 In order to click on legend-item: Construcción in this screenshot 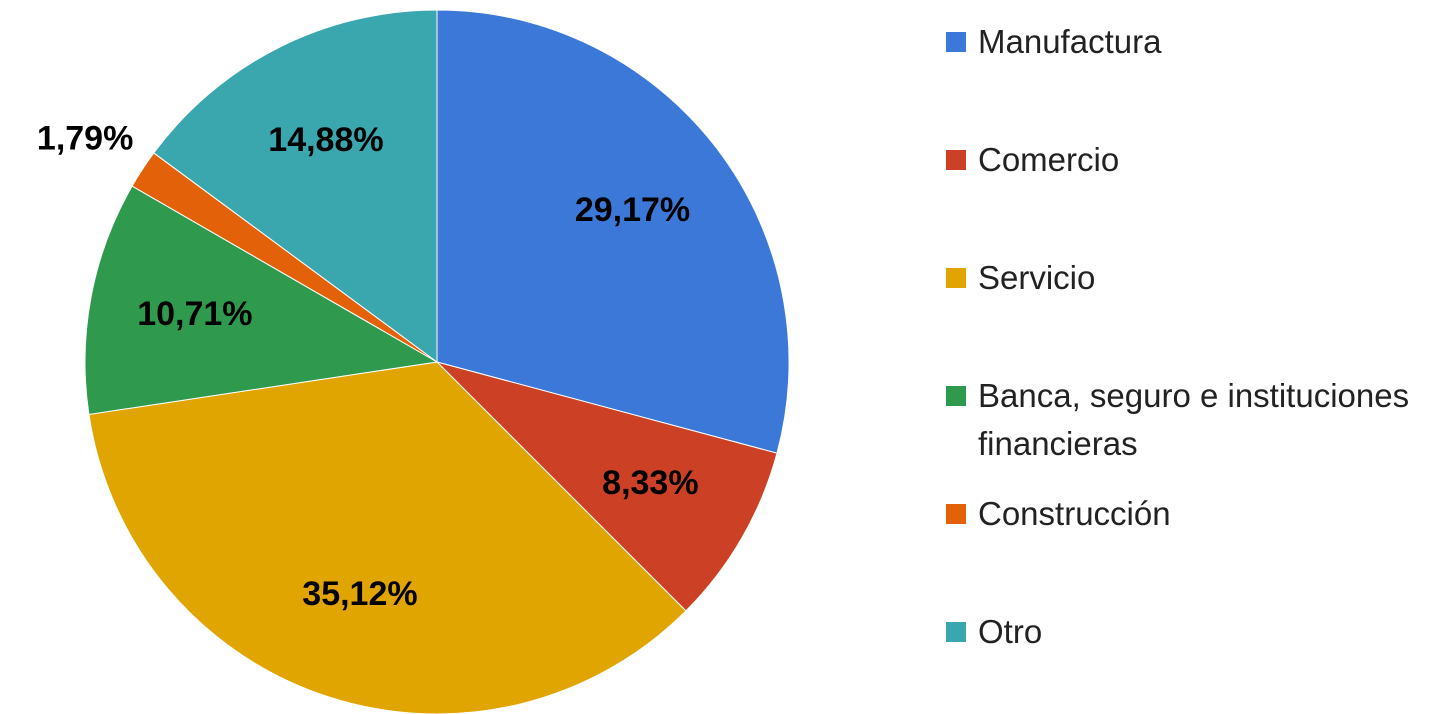, I will do `click(1189, 514)`.